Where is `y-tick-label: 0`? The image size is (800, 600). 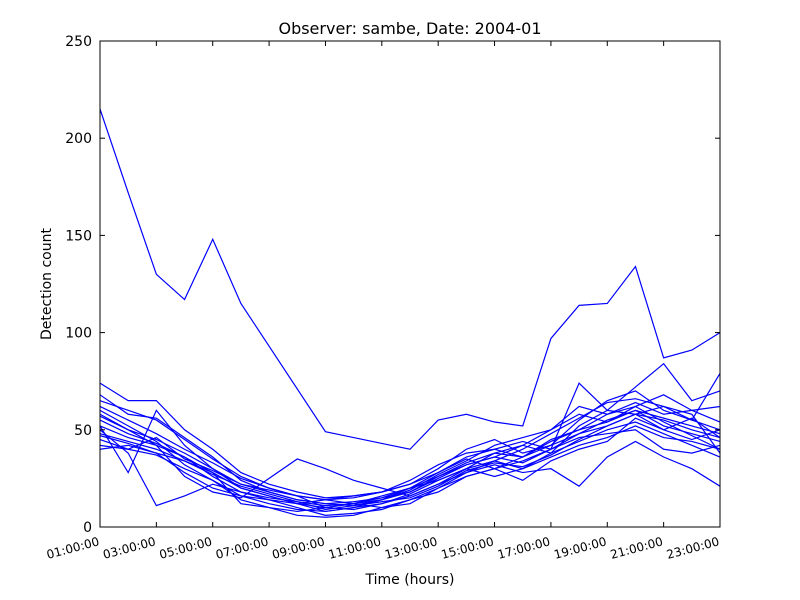
y-tick-label: 0 is located at coordinates (87, 528).